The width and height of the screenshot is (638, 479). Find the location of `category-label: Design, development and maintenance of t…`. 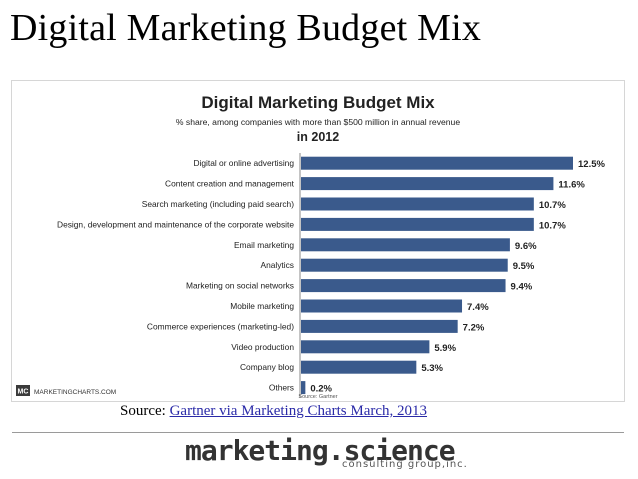

category-label: Design, development and maintenance of t… is located at coordinates (175, 224).